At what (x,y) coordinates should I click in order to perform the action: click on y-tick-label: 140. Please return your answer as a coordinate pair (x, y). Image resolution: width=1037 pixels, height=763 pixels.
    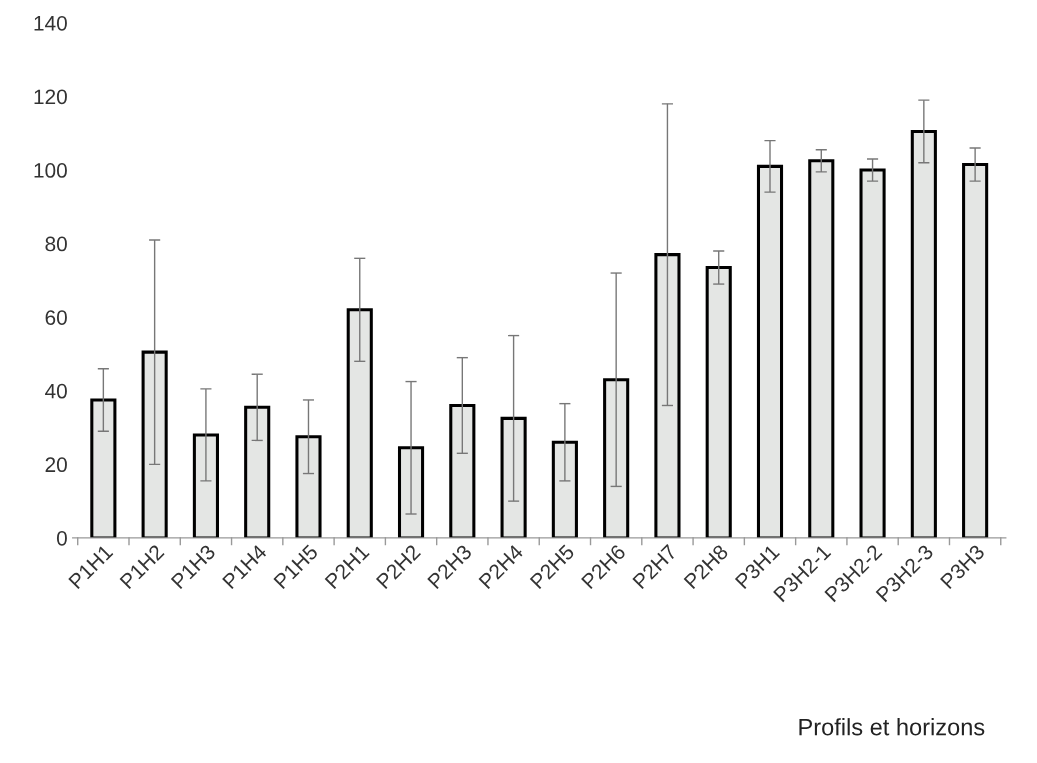
    Looking at the image, I should click on (50, 23).